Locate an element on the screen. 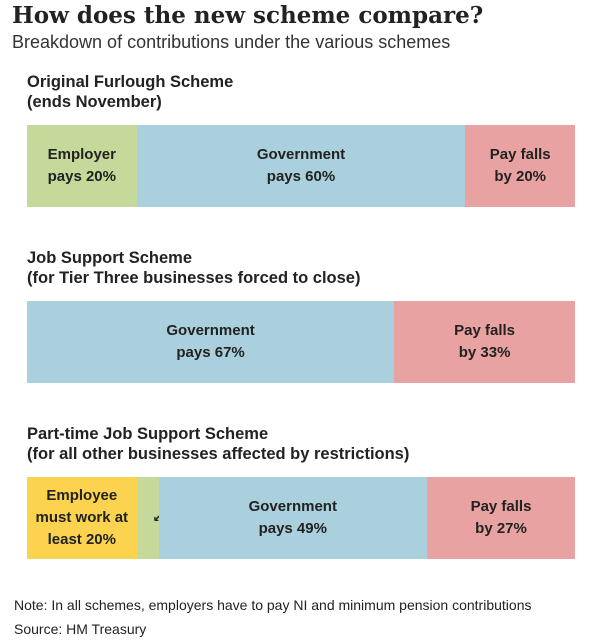  segment-value-label: pays 67% is located at coordinates (210, 352).